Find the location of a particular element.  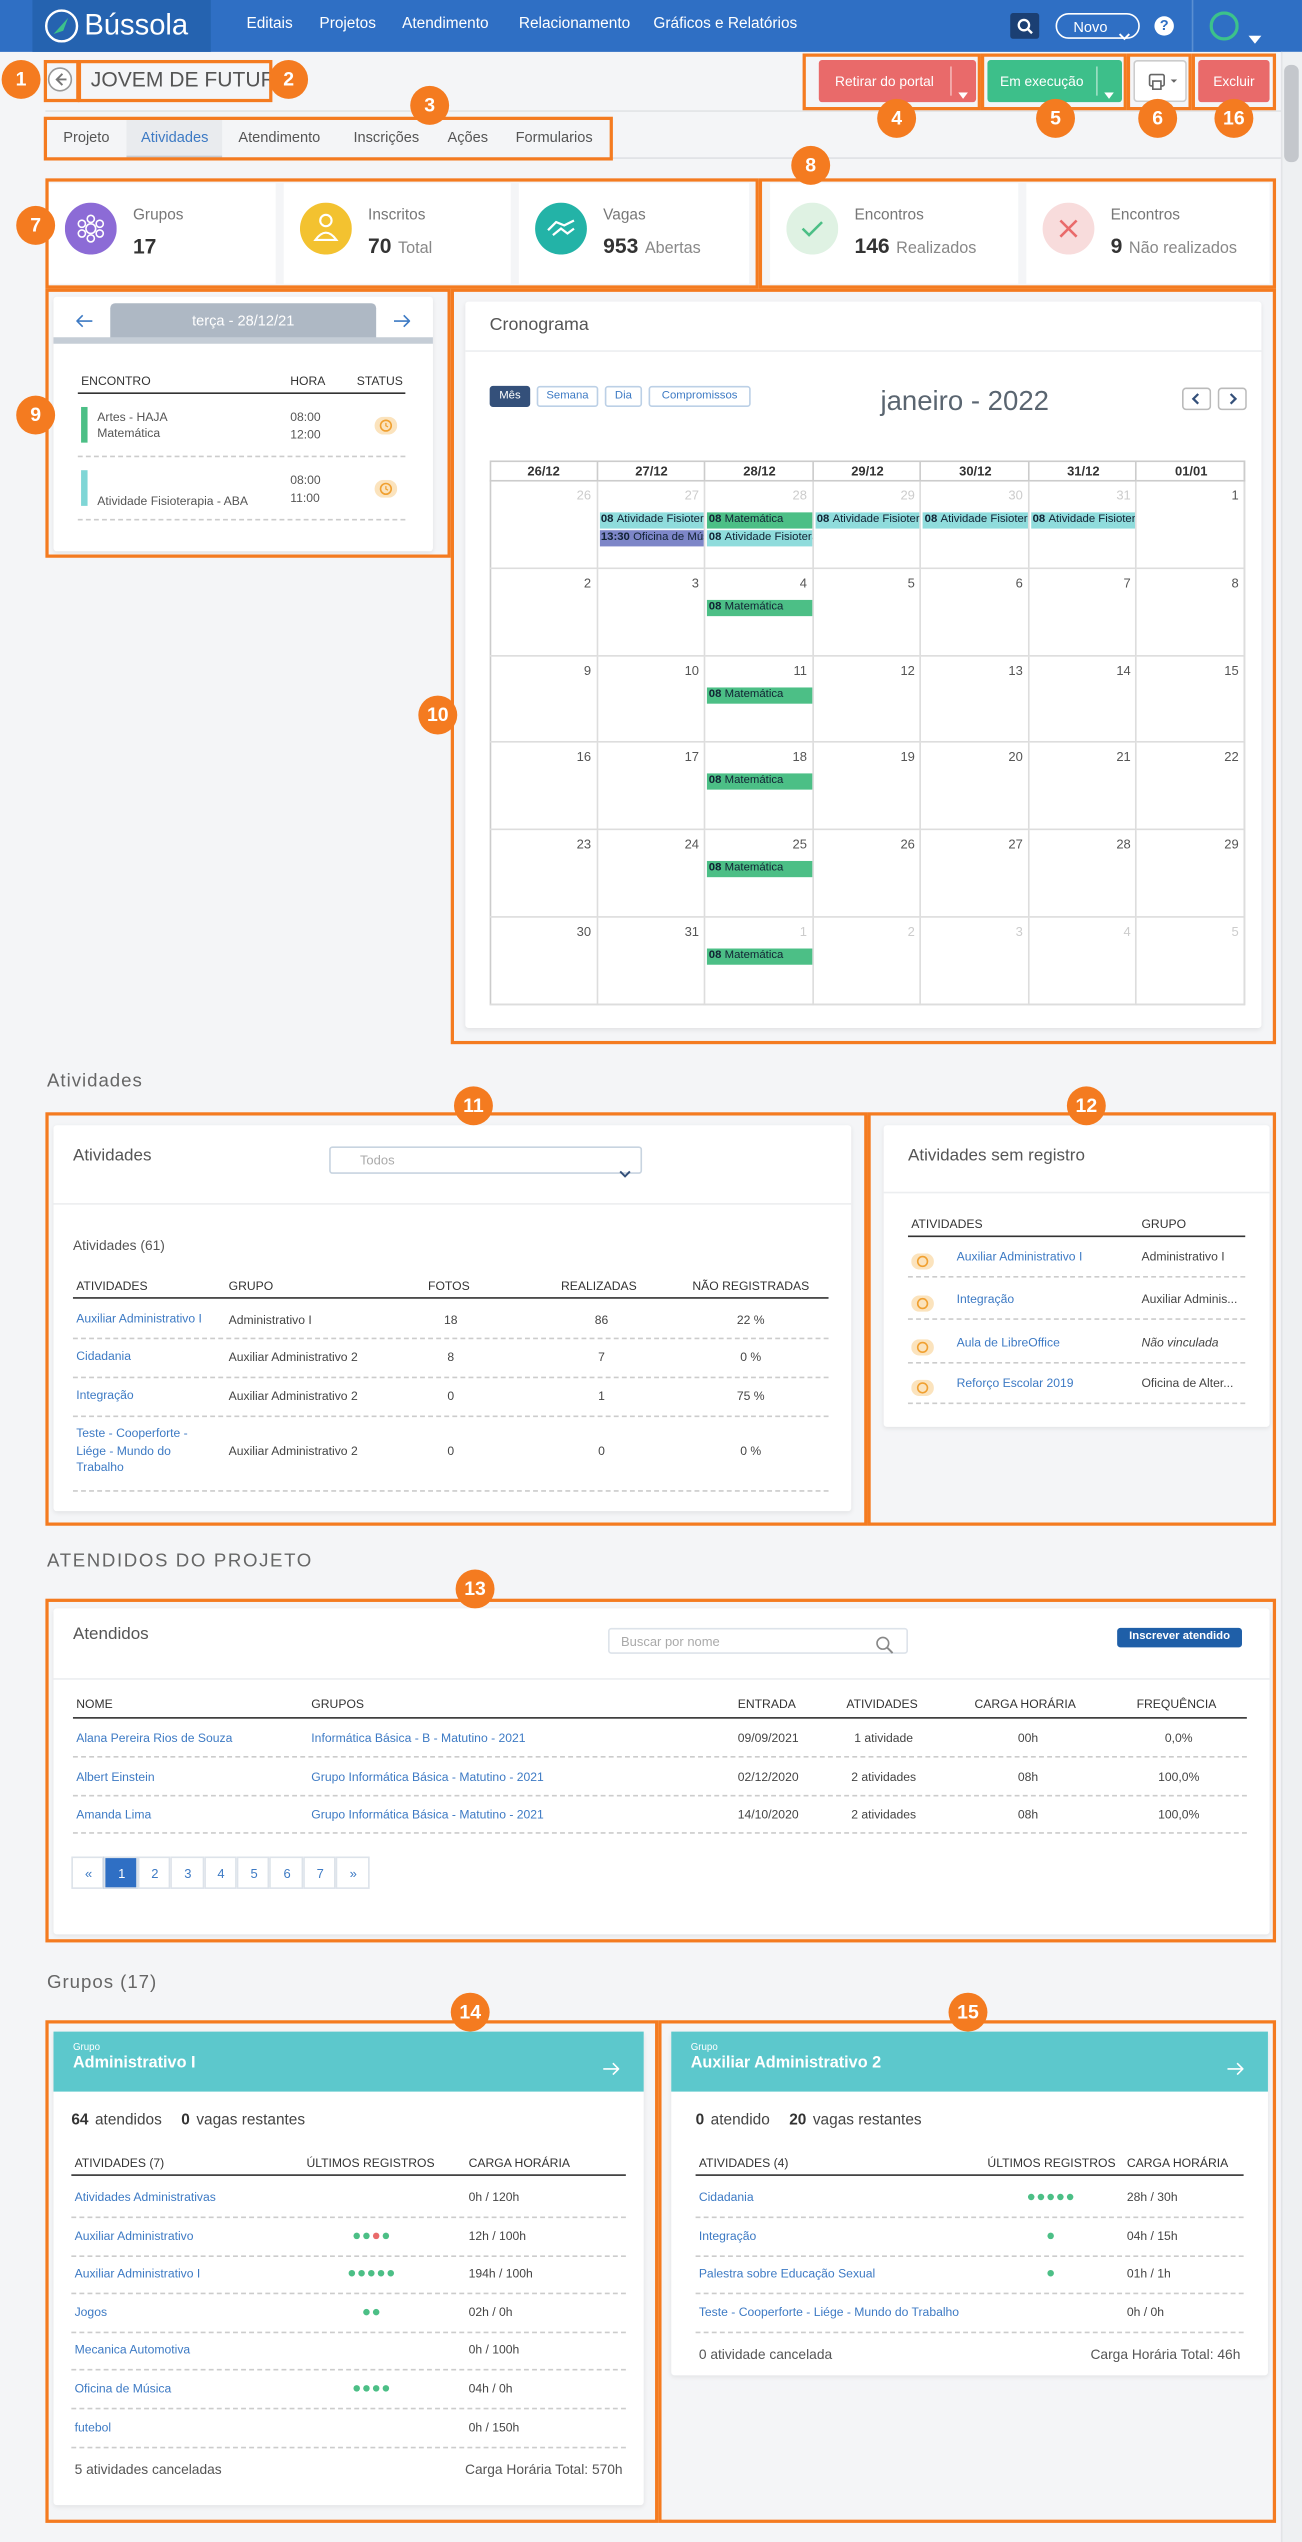

calendar-day: 27 is located at coordinates (975, 874).